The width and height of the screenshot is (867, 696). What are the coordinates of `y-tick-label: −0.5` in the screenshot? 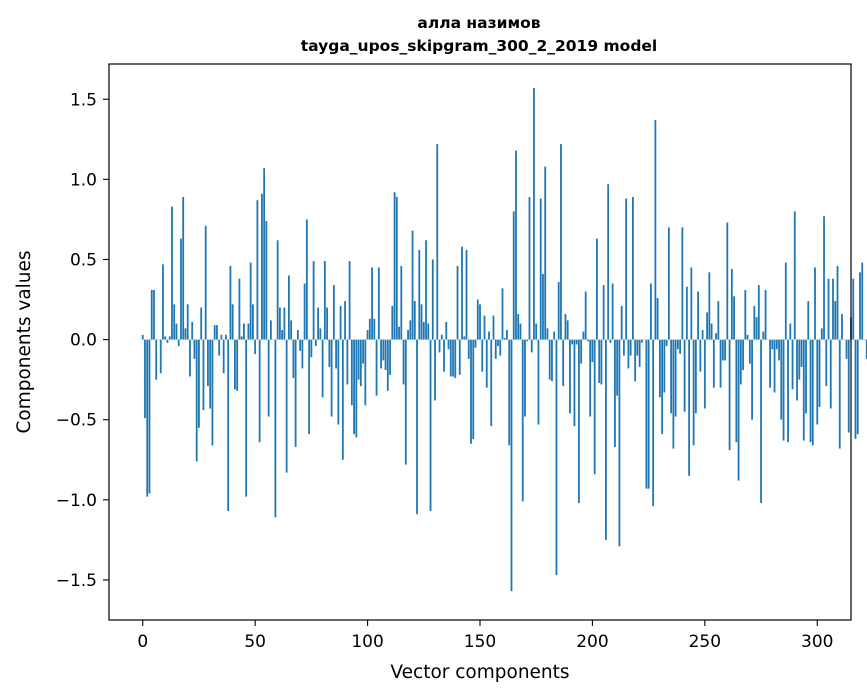 It's located at (76, 421).